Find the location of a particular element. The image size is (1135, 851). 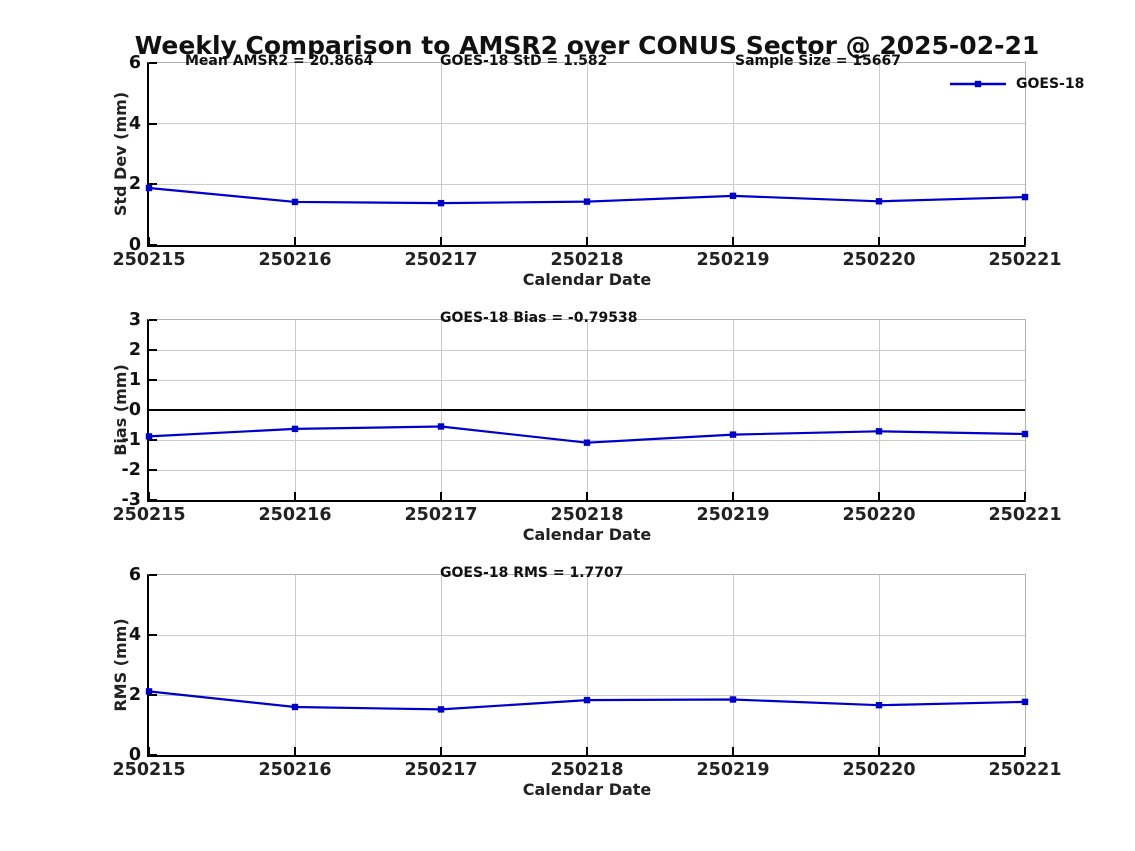

rms-line-layer is located at coordinates (587, 700).